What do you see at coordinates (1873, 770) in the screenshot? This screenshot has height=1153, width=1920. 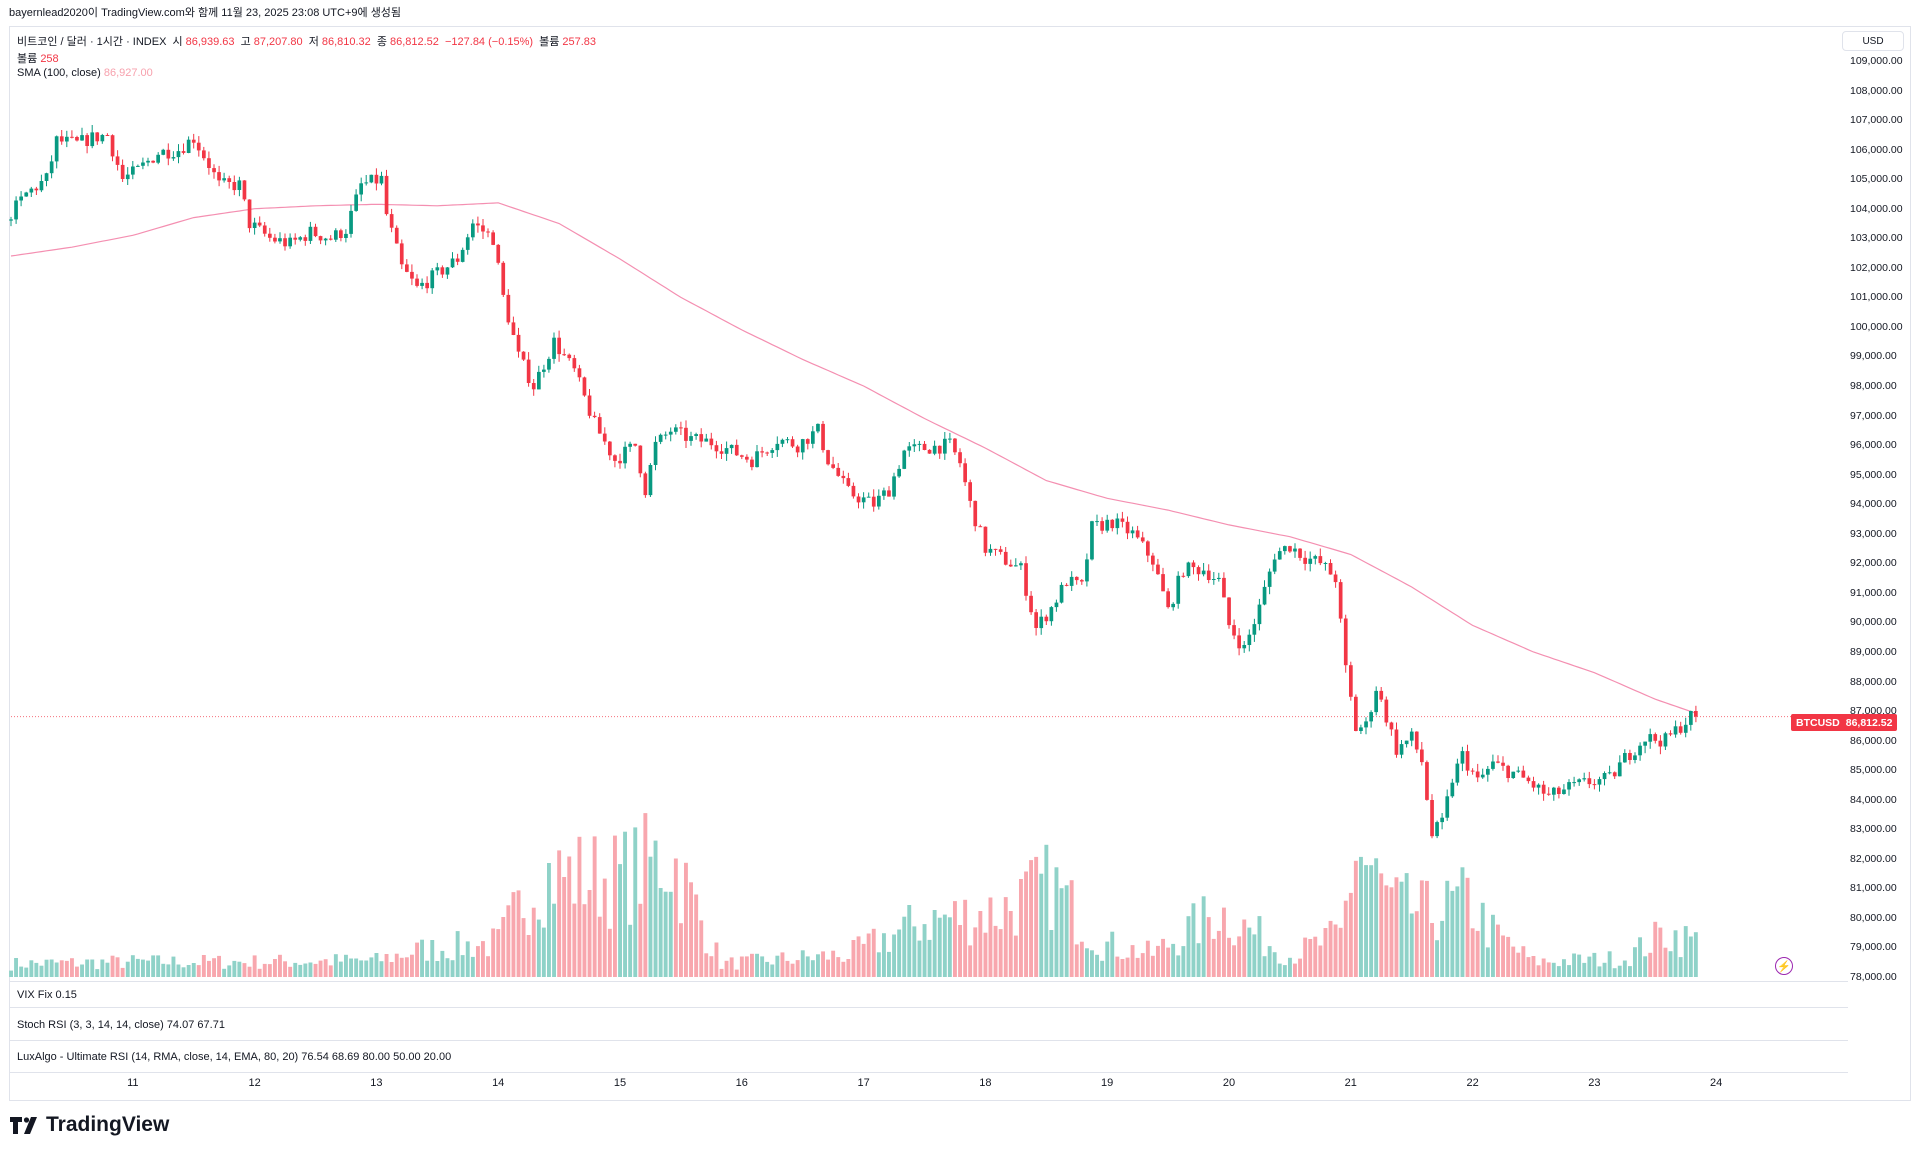 I see `price-tick-label: 85,000.00` at bounding box center [1873, 770].